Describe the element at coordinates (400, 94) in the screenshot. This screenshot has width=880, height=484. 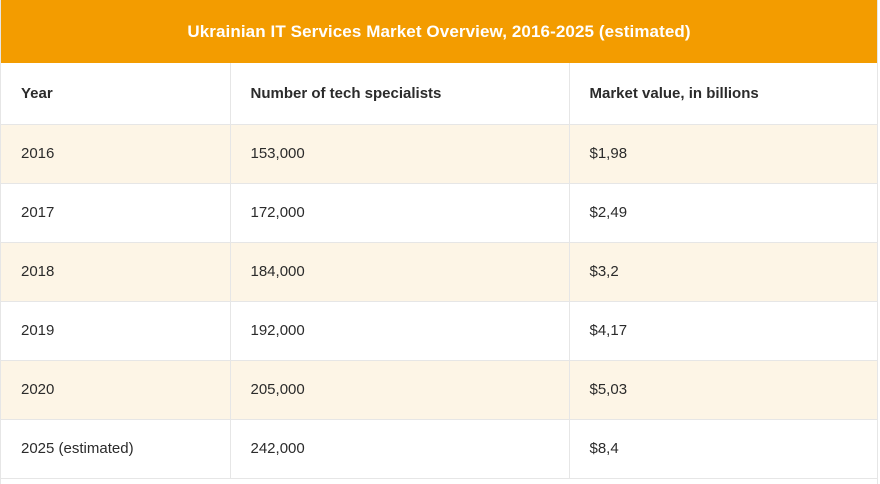
I see `column-header-specialists: Number of tech specialists` at that location.